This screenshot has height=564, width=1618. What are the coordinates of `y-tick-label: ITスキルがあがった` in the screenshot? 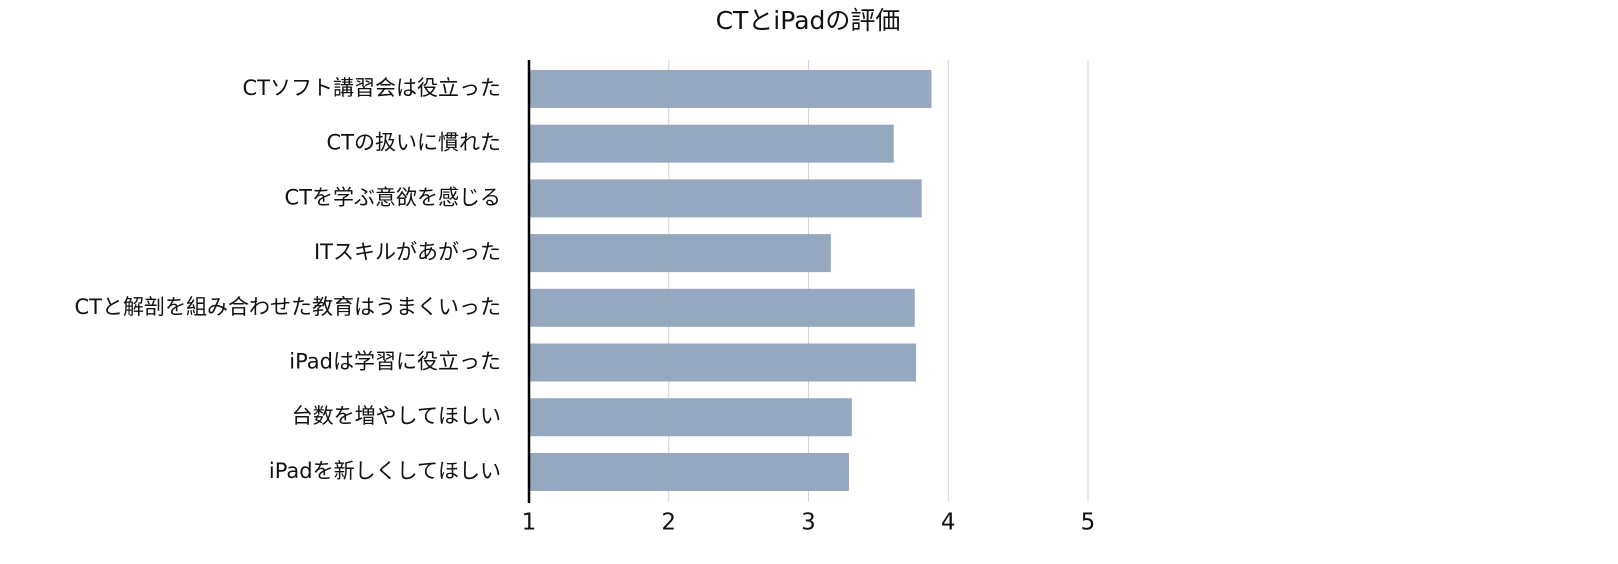 It's located at (407, 252).